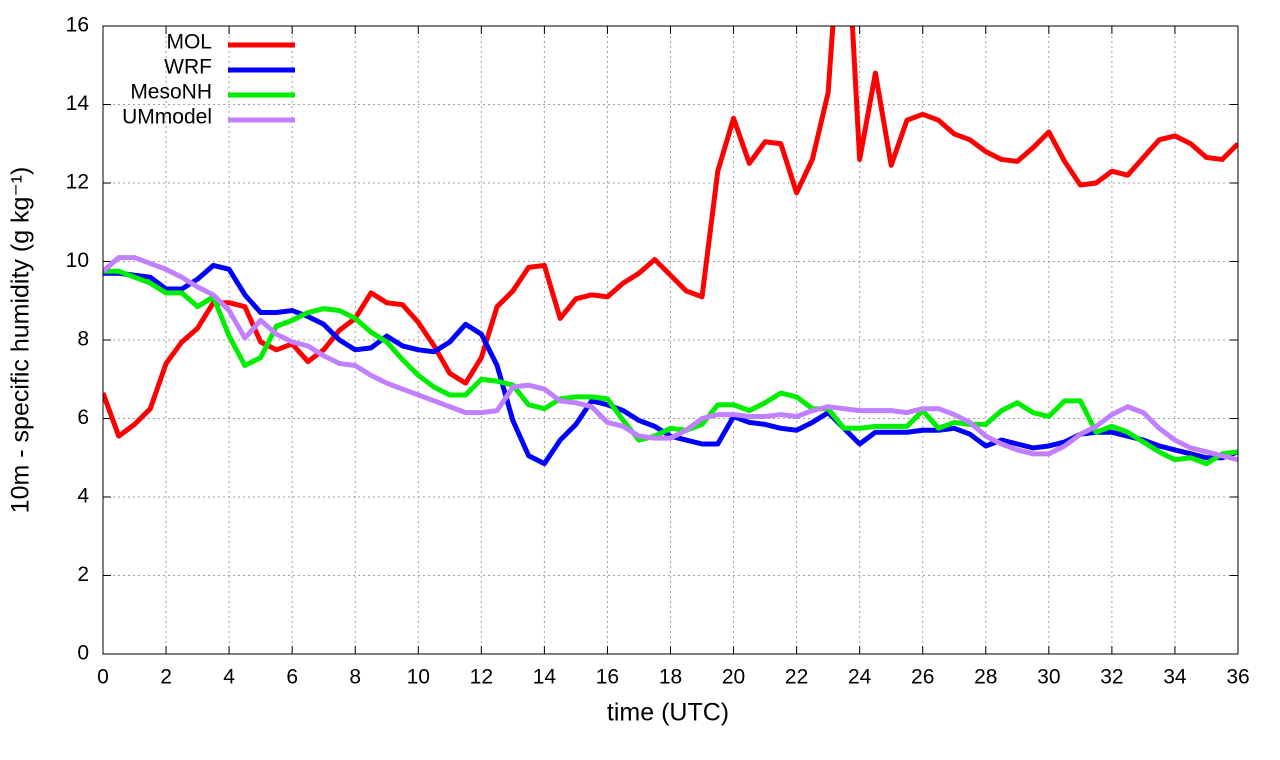  I want to click on x-tick-label: 0, so click(103, 677).